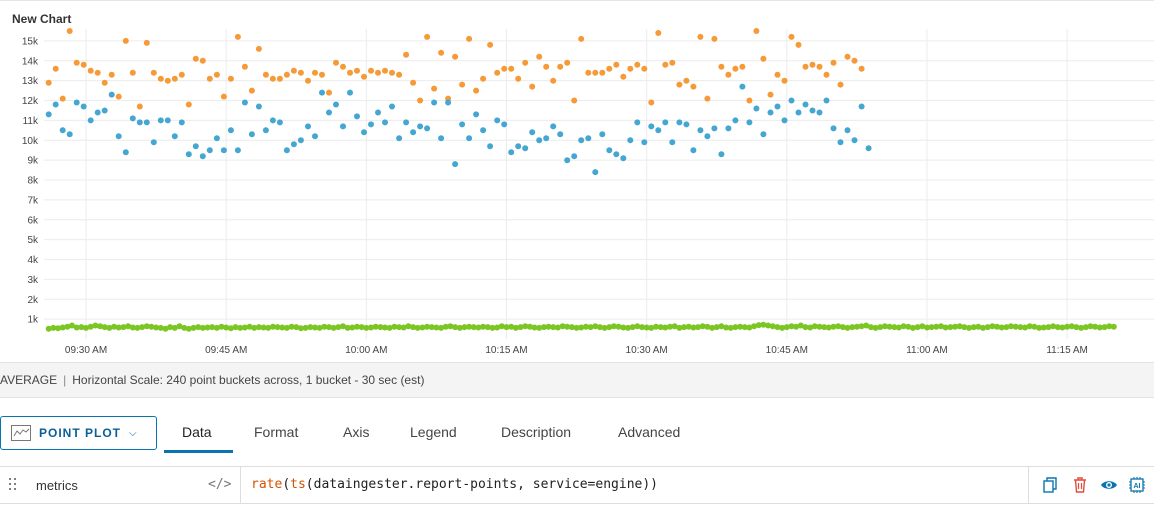 This screenshot has height=506, width=1154. What do you see at coordinates (276, 432) in the screenshot?
I see `tab-format: Format` at bounding box center [276, 432].